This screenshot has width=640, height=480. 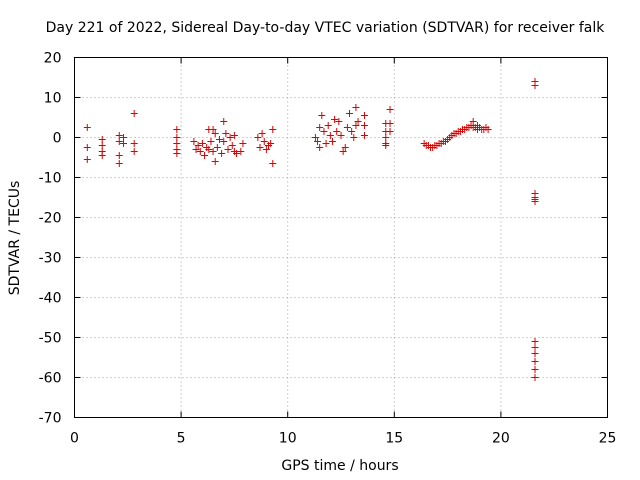 What do you see at coordinates (501, 439) in the screenshot?
I see `x-tick-label: 20` at bounding box center [501, 439].